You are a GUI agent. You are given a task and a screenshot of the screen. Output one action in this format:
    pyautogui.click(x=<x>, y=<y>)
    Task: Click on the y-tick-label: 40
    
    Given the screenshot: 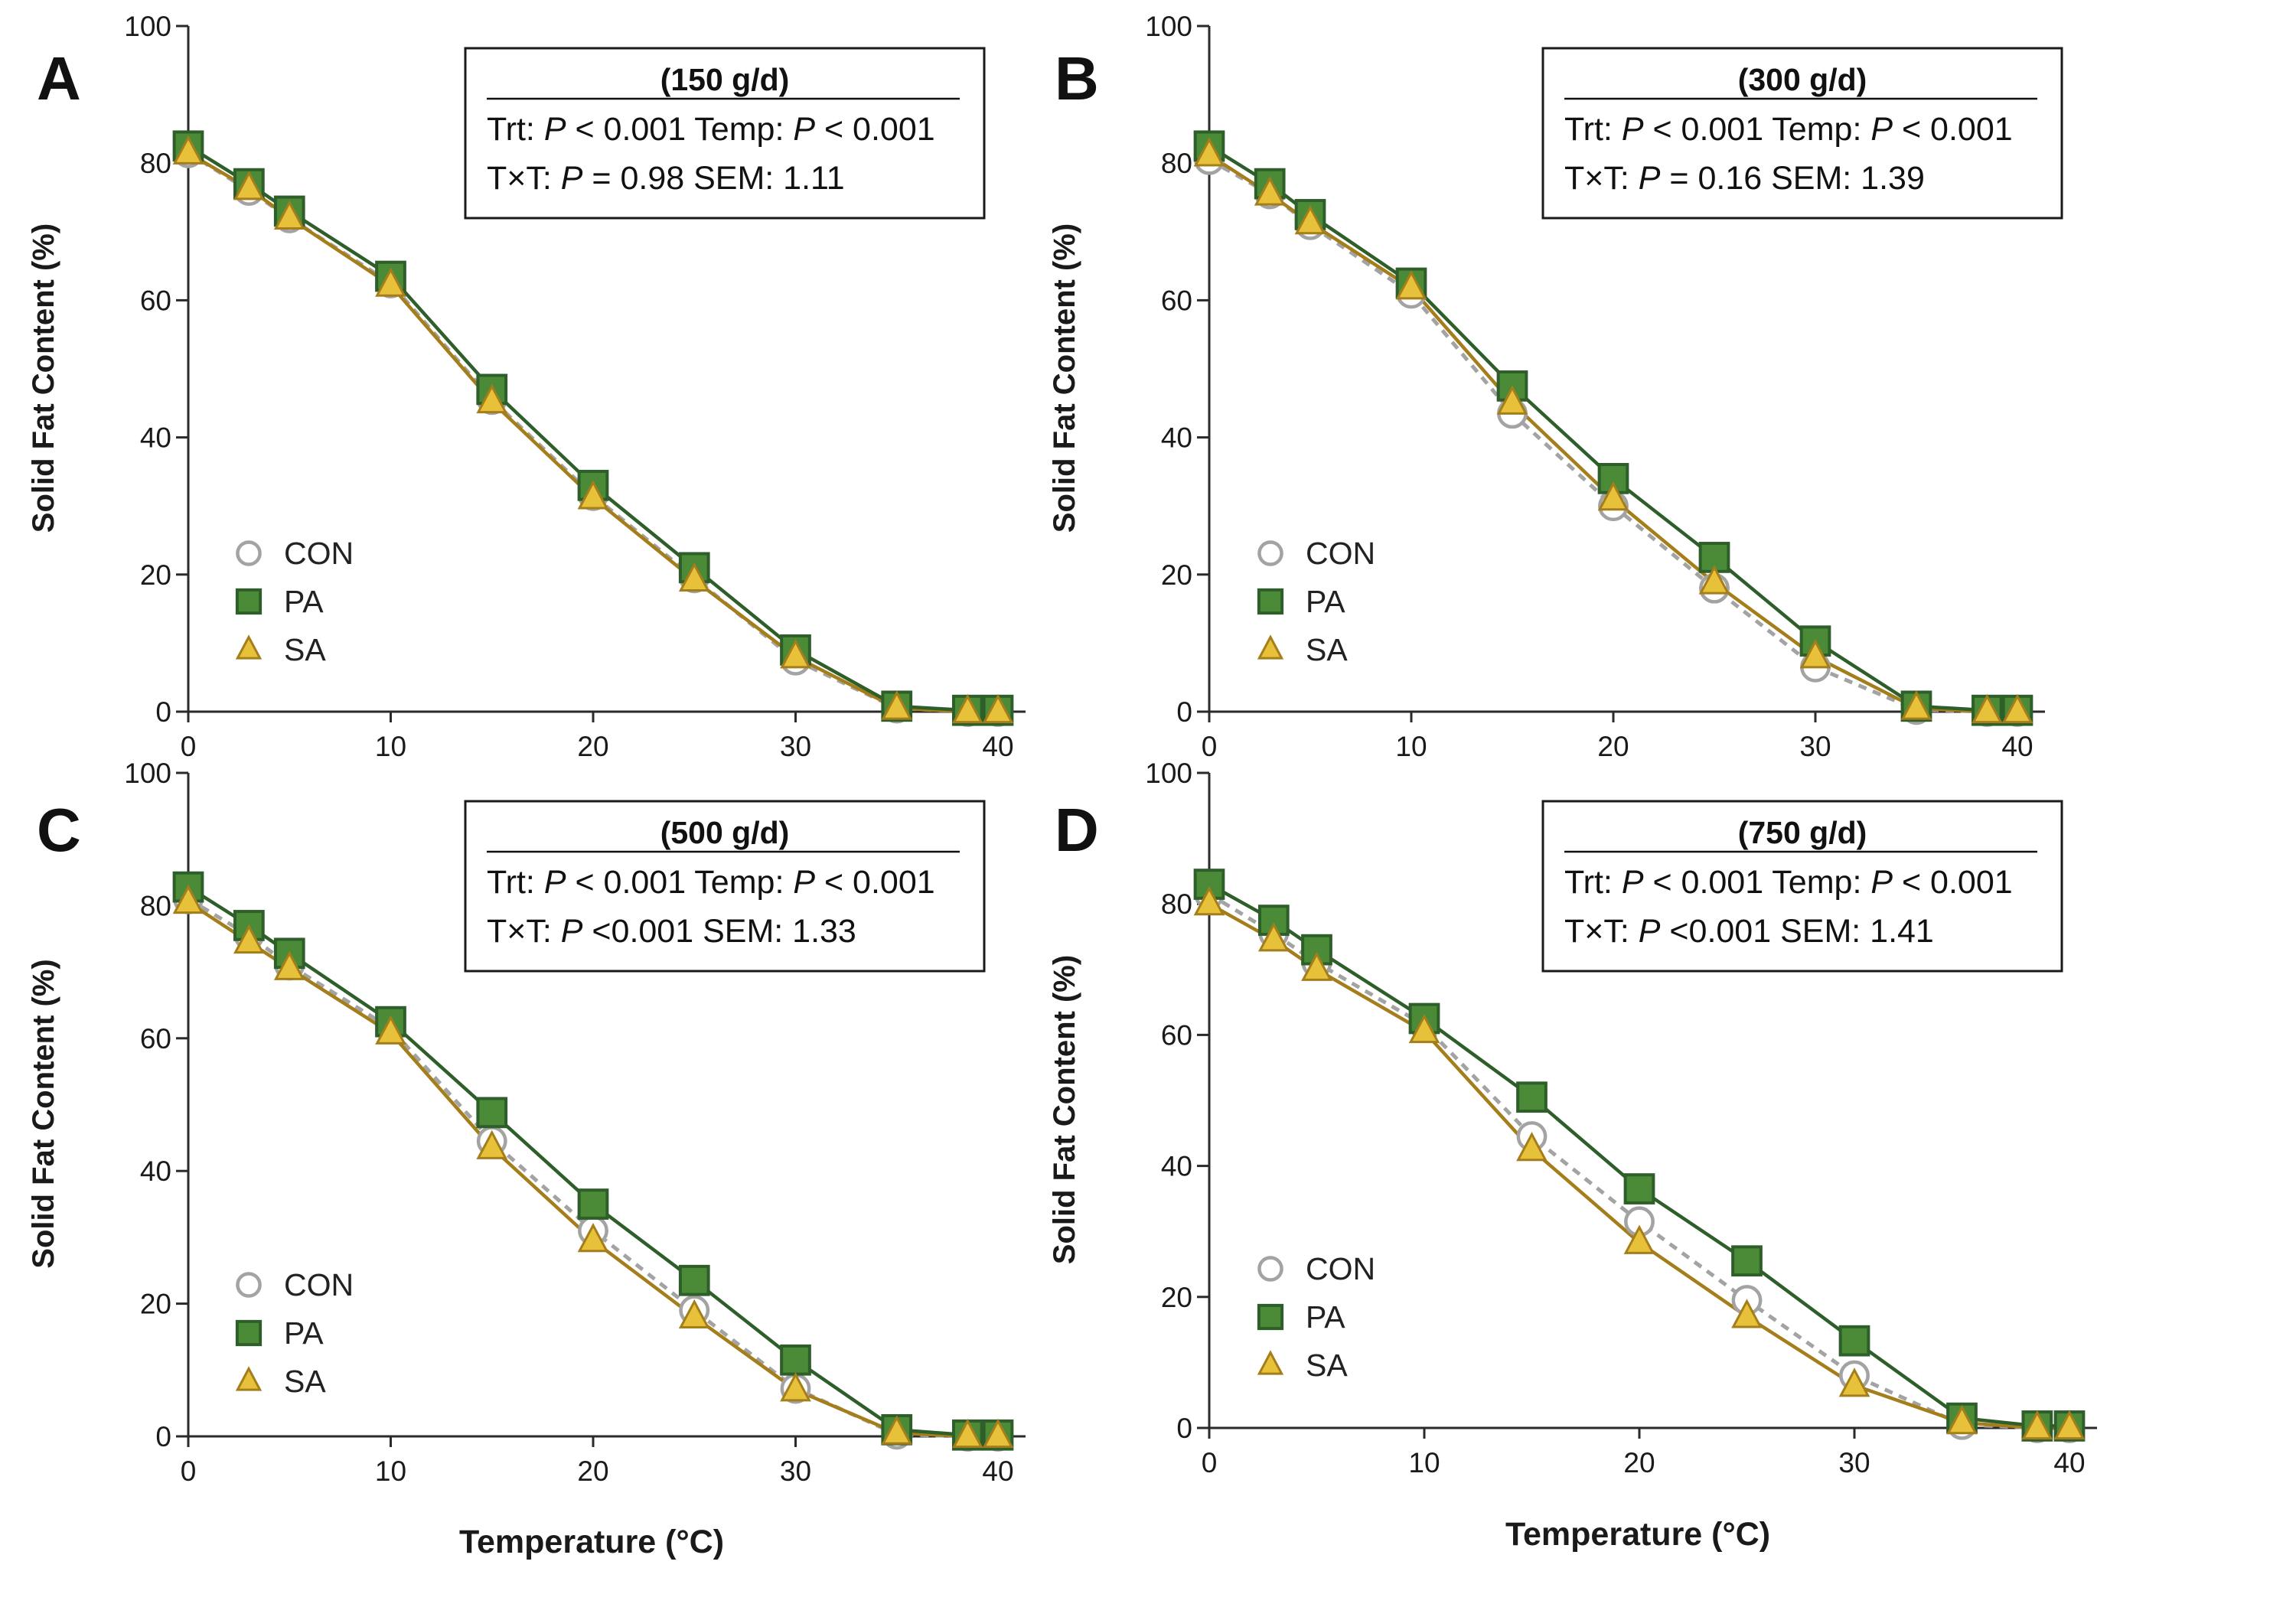 What is the action you would take?
    pyautogui.click(x=1176, y=1166)
    